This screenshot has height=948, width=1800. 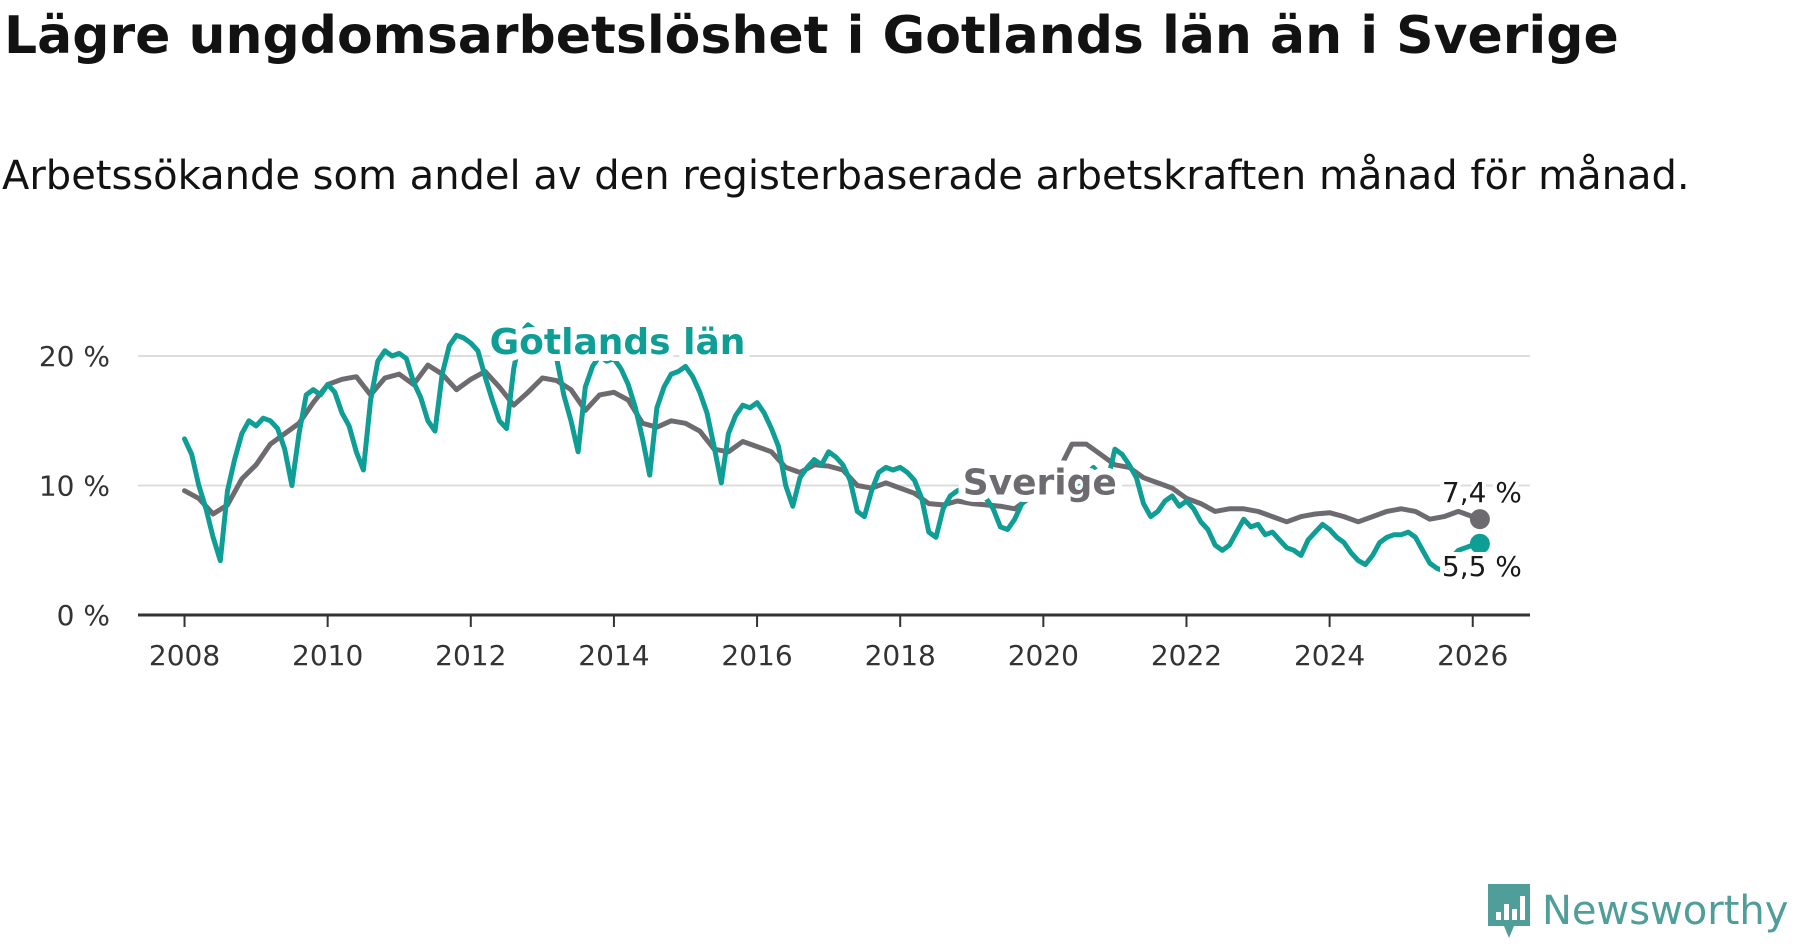 I want to click on x-tick-label: 2024, so click(x=1329, y=655).